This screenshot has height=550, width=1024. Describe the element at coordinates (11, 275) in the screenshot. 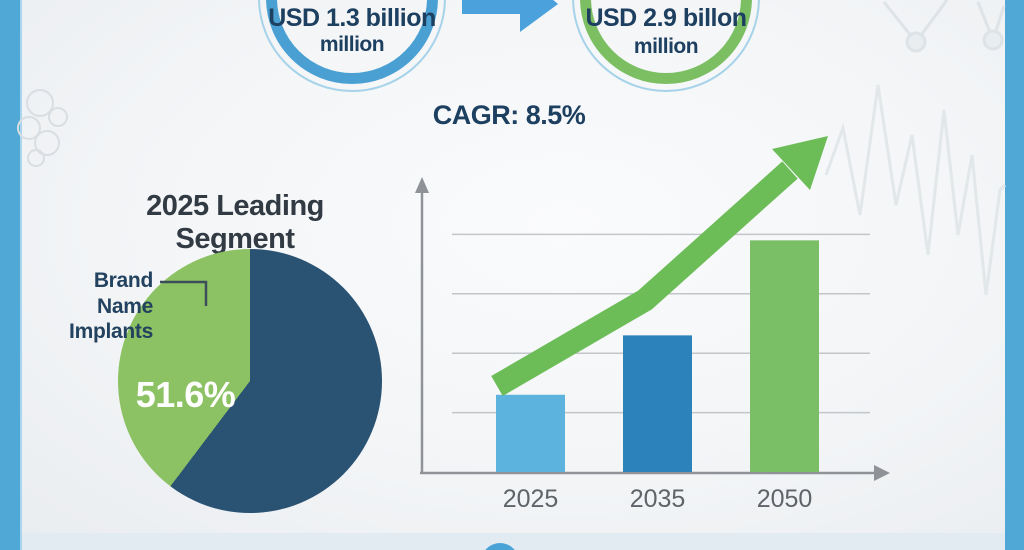

I see `left-frame-strip` at that location.